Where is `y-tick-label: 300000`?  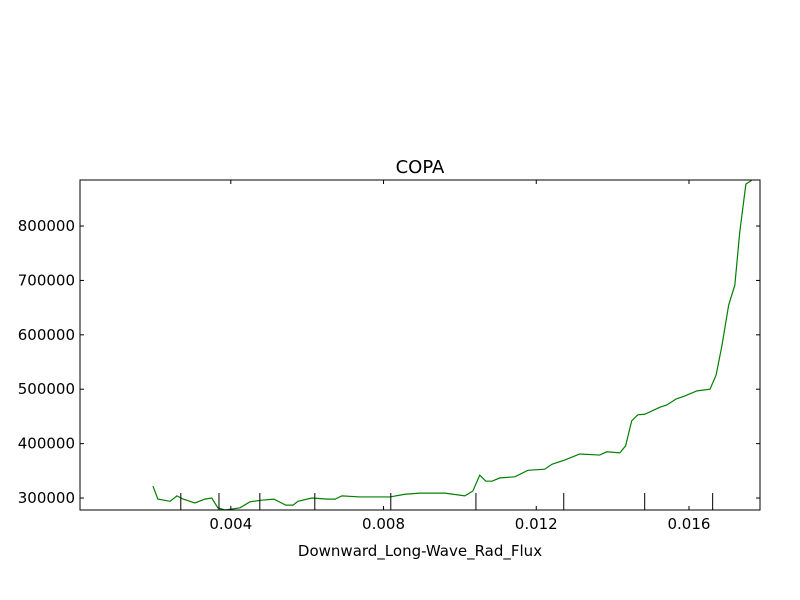 y-tick-label: 300000 is located at coordinates (46, 498).